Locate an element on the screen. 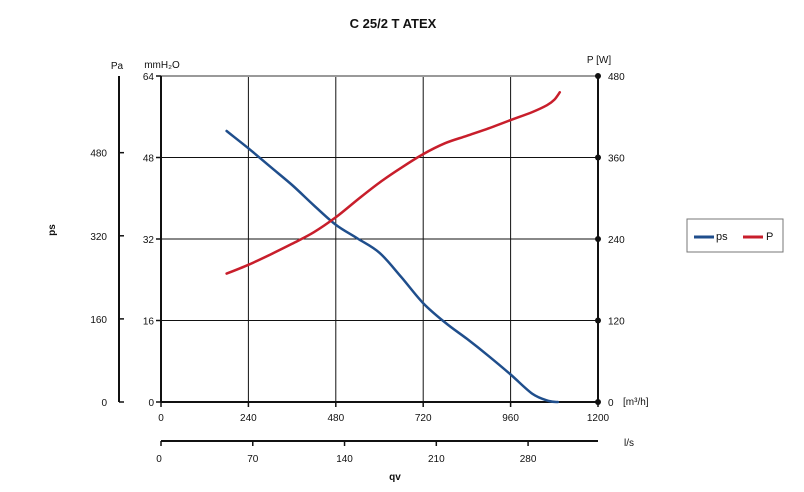 The image size is (804, 492). x-tick-label-4: 960 is located at coordinates (510, 418).